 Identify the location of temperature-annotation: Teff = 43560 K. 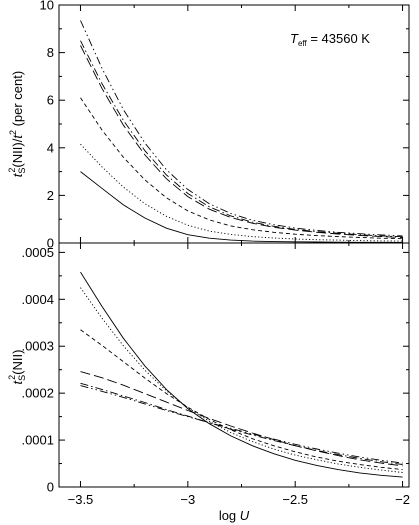
(330, 39).